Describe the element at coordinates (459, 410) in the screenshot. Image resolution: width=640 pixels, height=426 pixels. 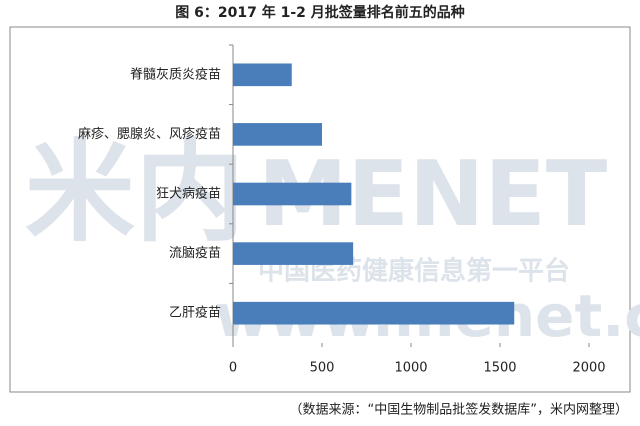
I see `source-note: （数据来源：“中国生物制品批签发数据库”，米内网整理）` at that location.